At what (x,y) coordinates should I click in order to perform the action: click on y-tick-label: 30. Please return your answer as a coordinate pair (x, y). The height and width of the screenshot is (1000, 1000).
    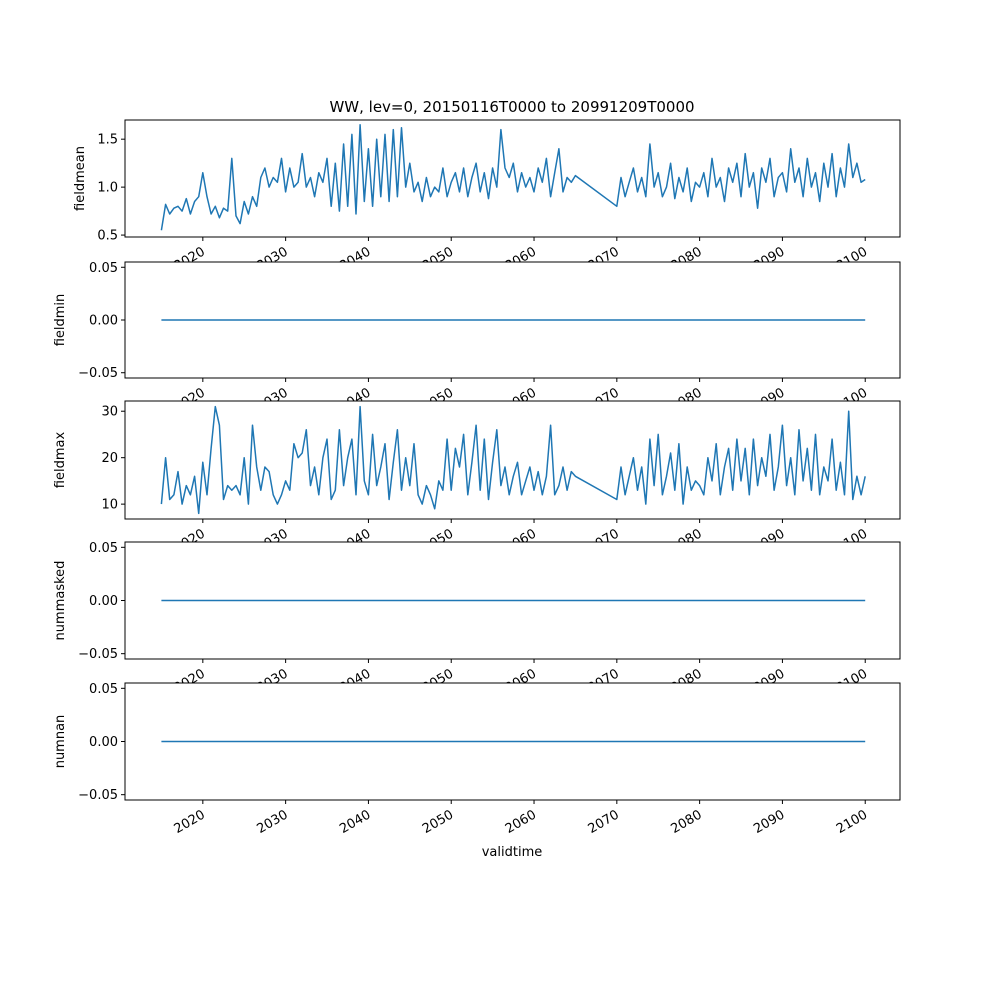
    Looking at the image, I should click on (109, 412).